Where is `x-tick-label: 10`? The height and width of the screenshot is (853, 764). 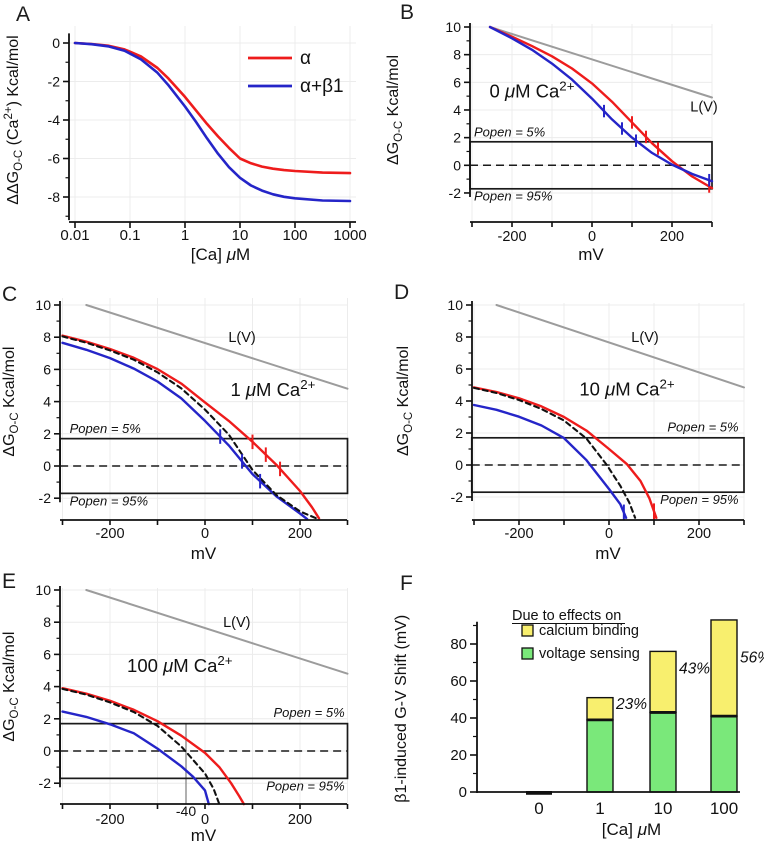
x-tick-label: 10 is located at coordinates (240, 235).